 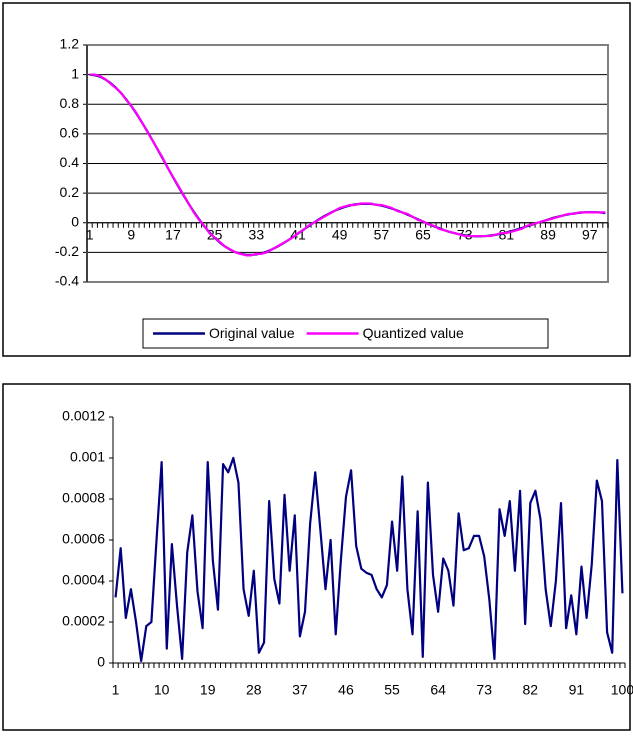 I want to click on x-tick-label: 64, so click(x=438, y=690).